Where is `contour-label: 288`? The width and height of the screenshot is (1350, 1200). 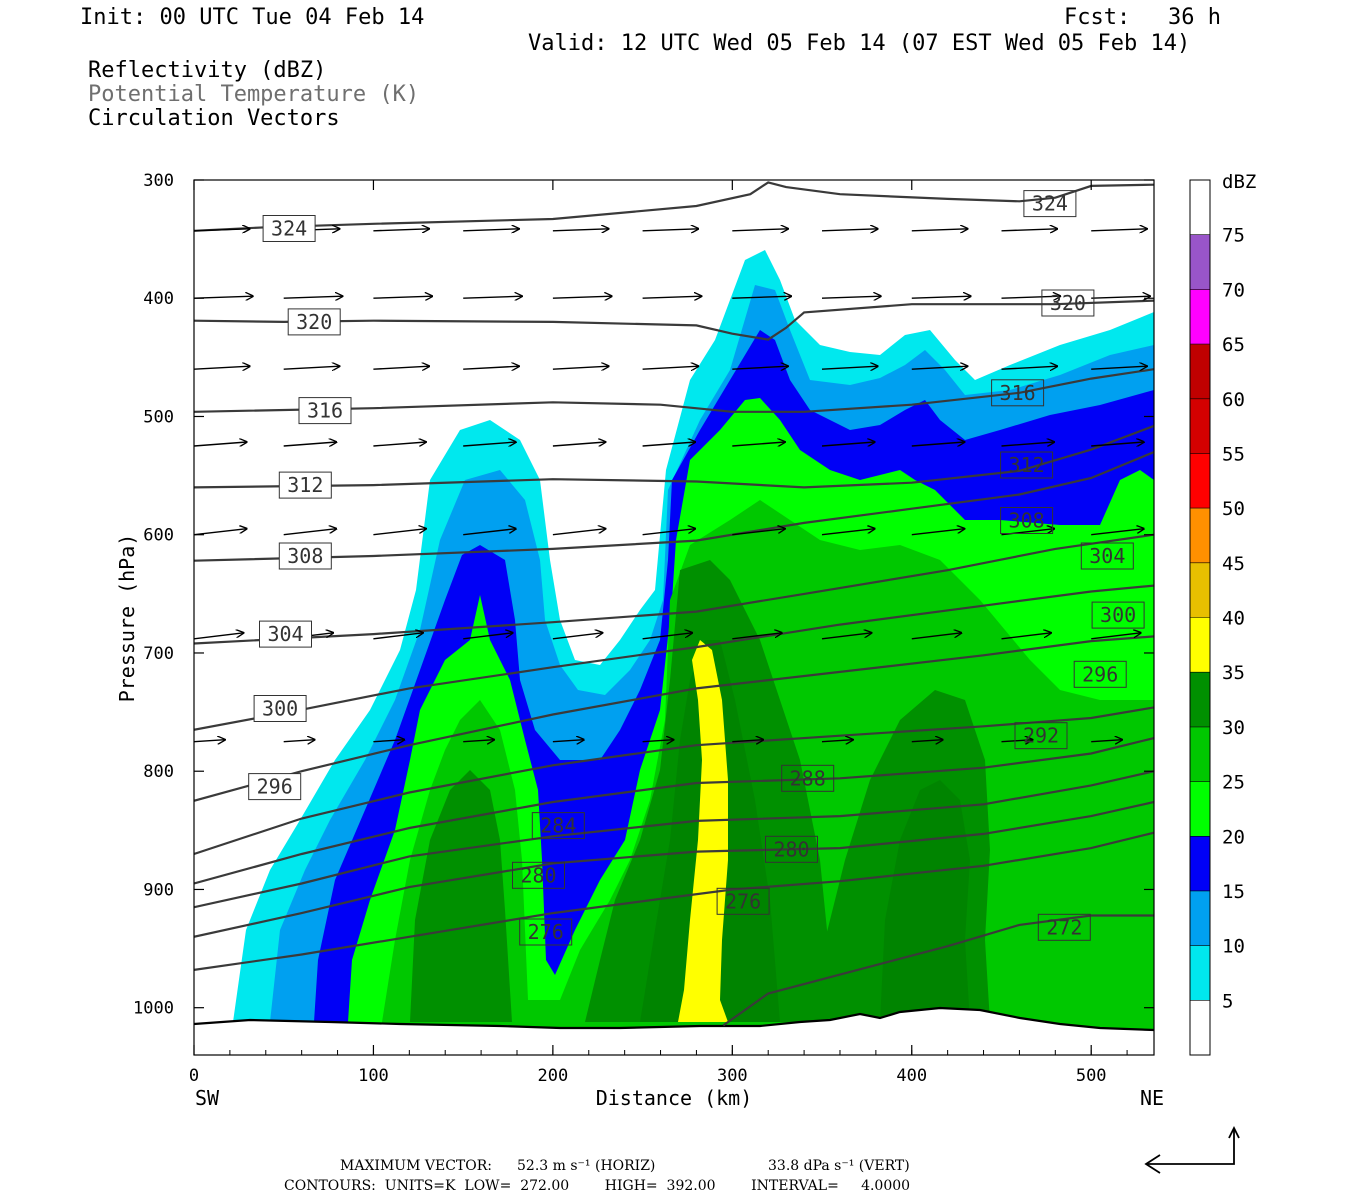 contour-label: 288 is located at coordinates (808, 778).